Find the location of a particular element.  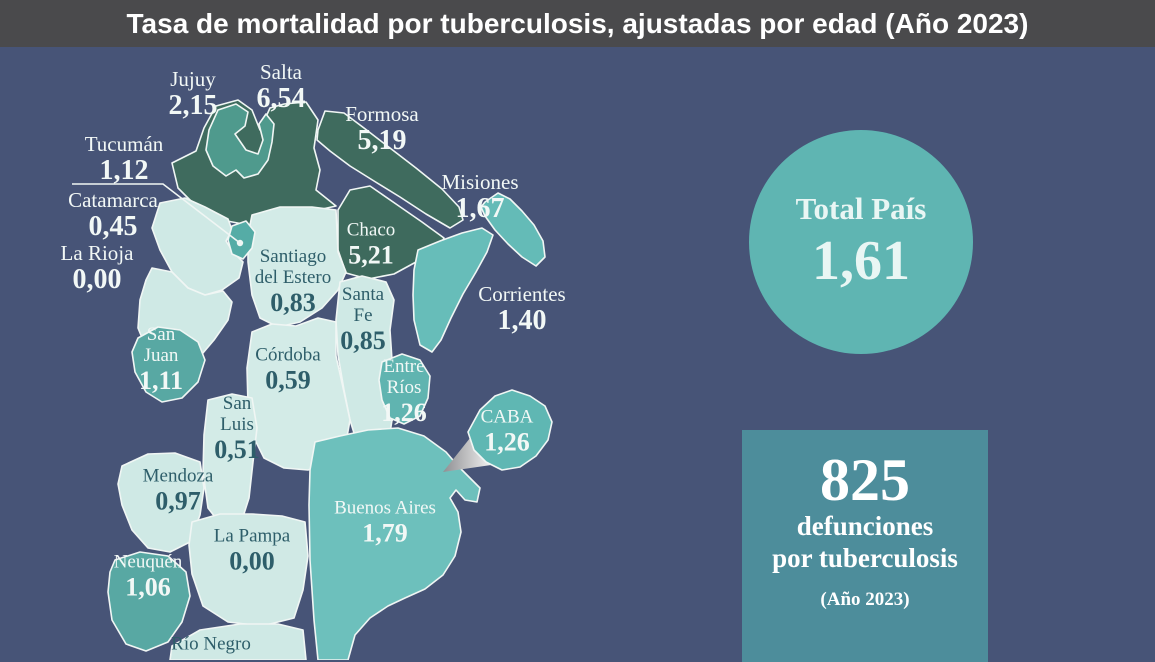

province-misiones is located at coordinates (513, 229).